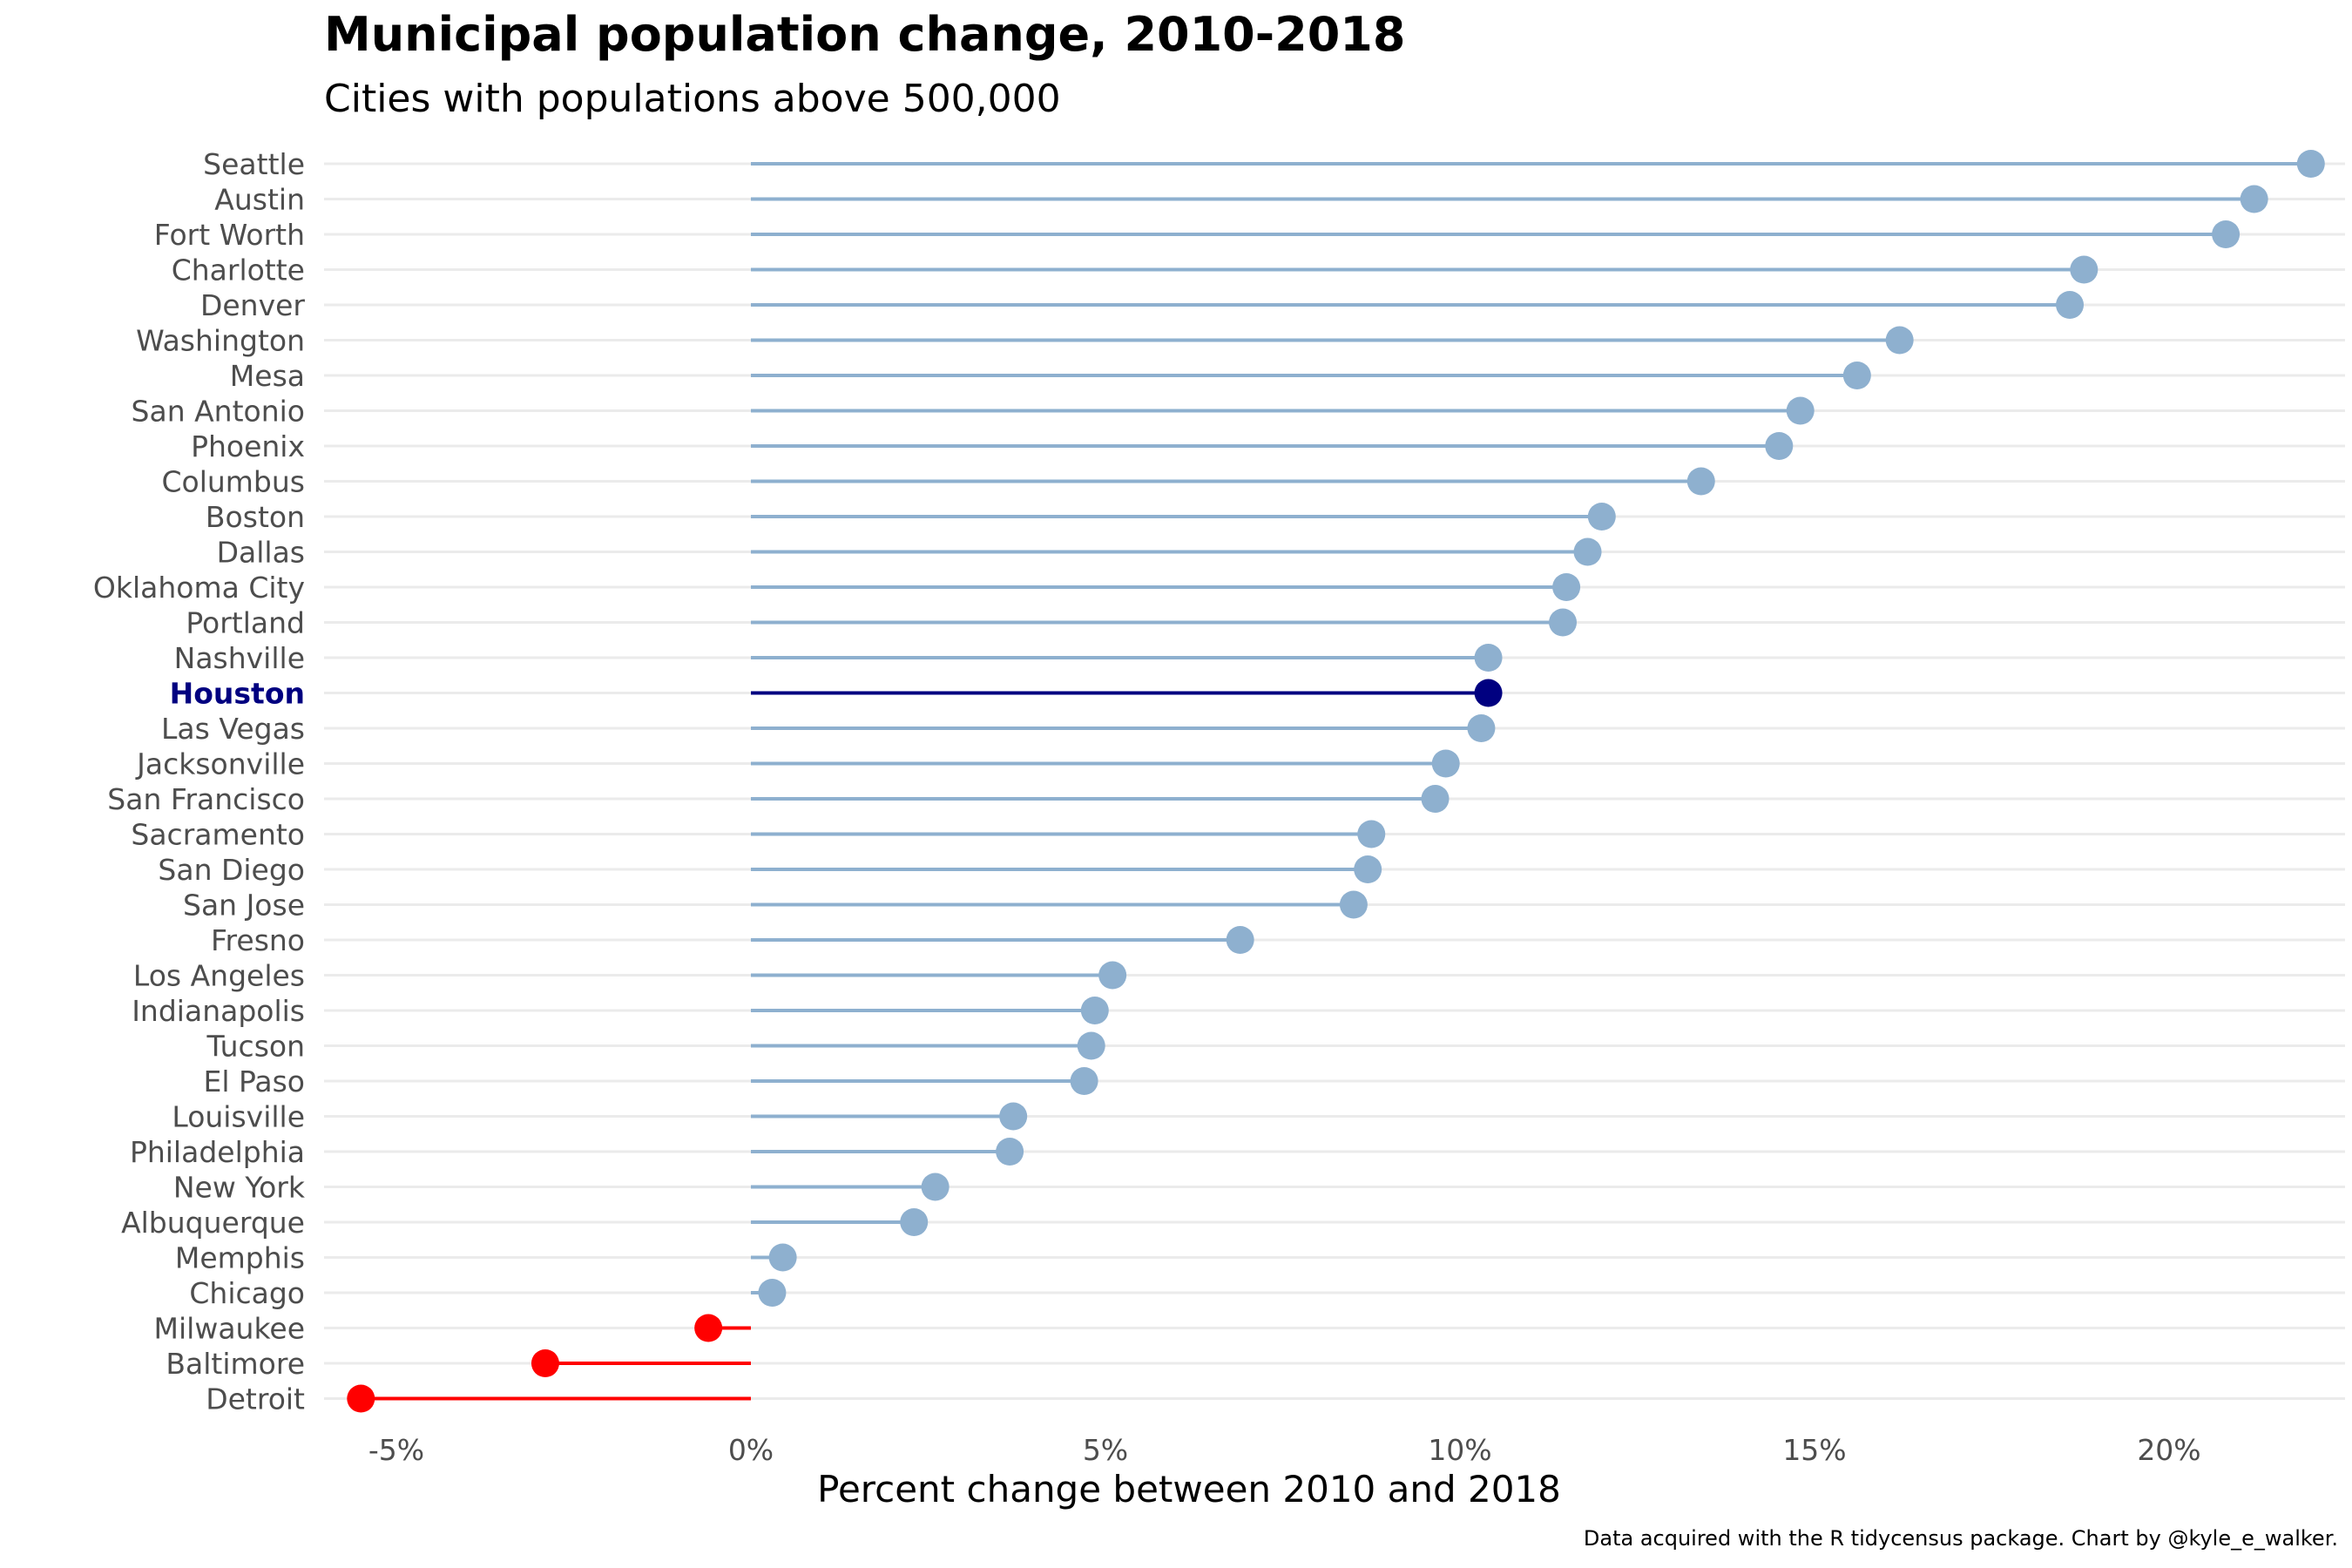 The image size is (2352, 1568). Describe the element at coordinates (255, 1399) in the screenshot. I see `category-label-detroit: Detroit` at that location.